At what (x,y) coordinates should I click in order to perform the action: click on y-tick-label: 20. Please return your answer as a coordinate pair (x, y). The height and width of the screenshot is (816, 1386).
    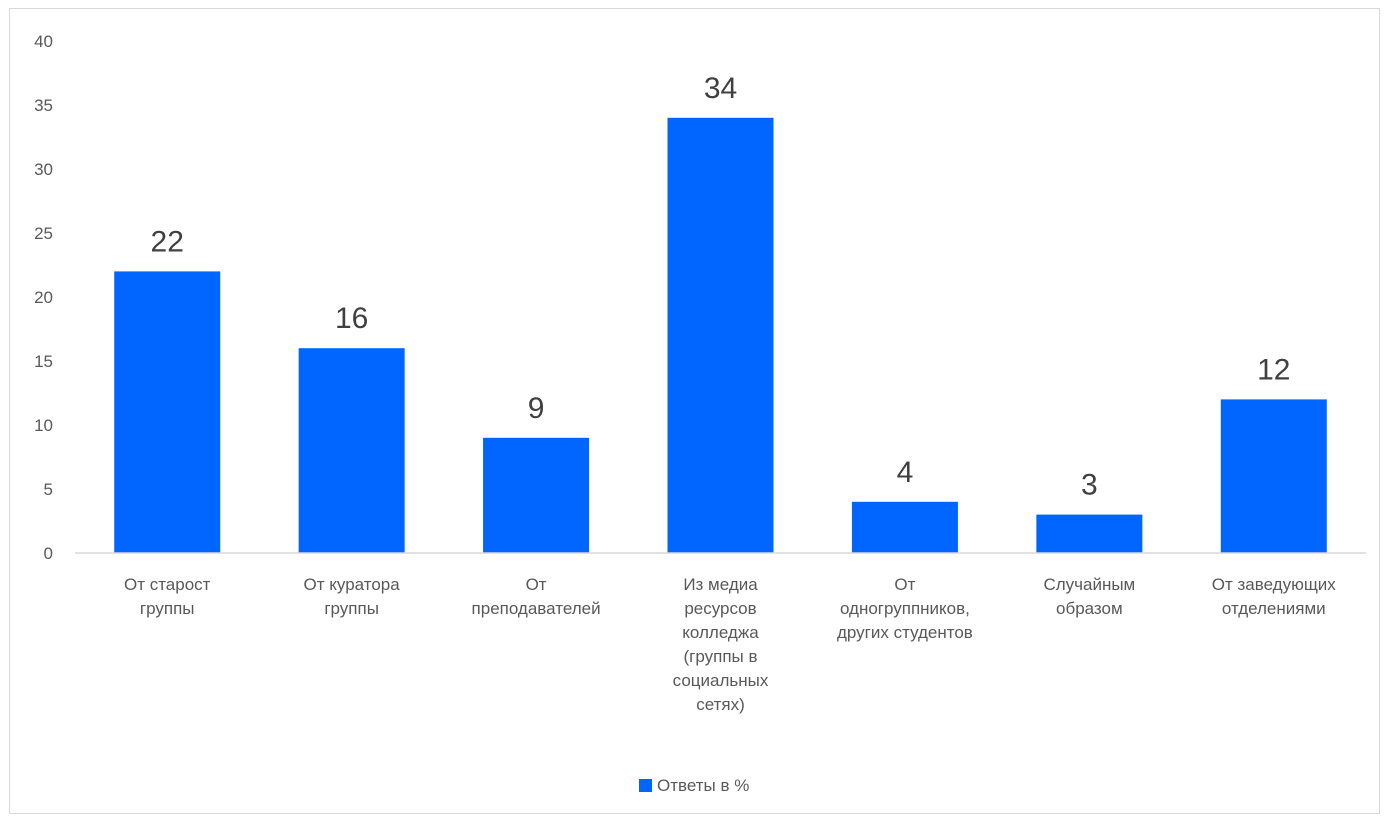
    Looking at the image, I should click on (43, 297).